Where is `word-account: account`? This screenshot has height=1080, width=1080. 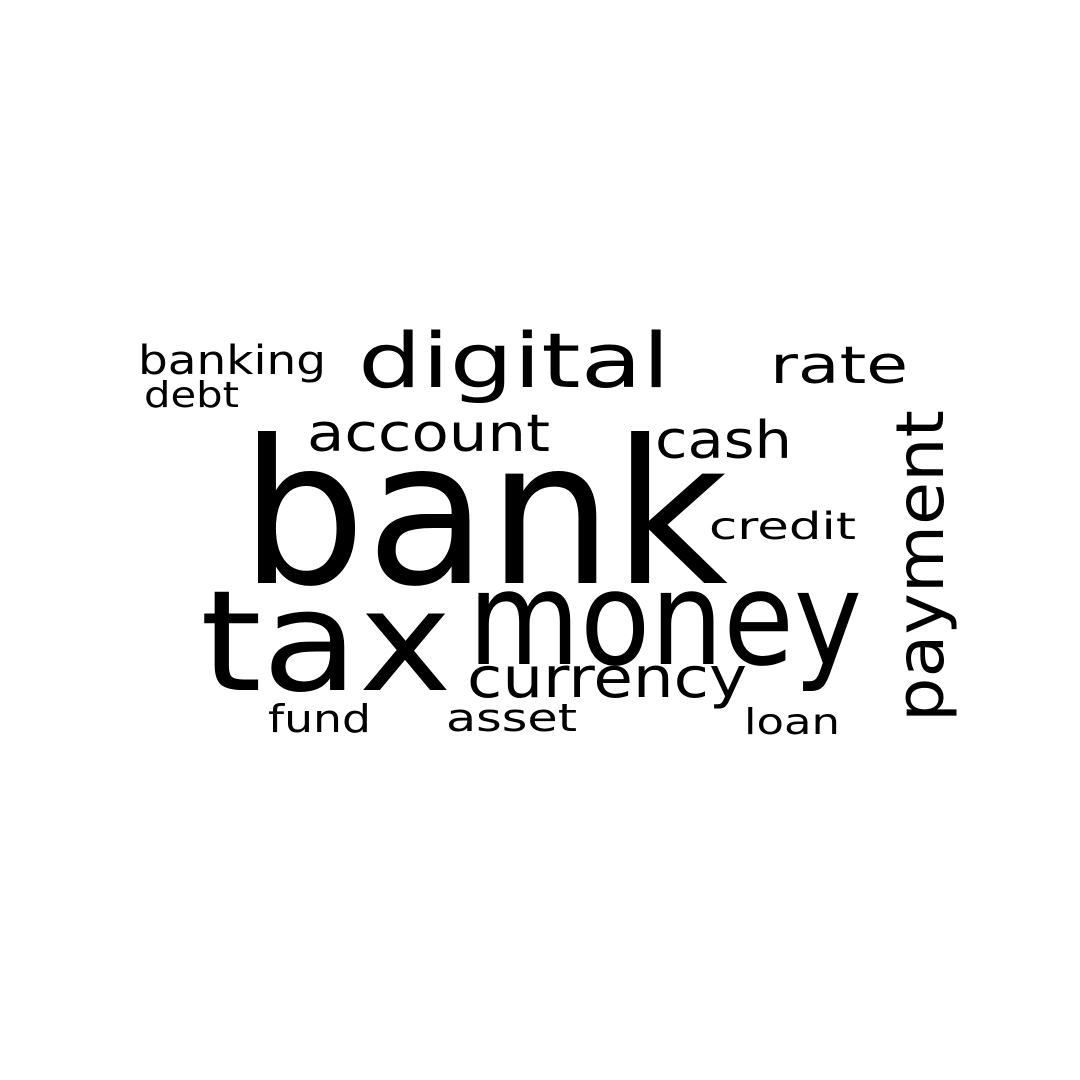
word-account: account is located at coordinates (428, 434).